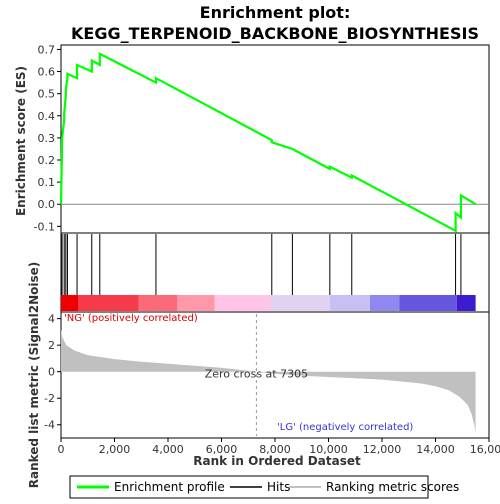  Describe the element at coordinates (47, 72) in the screenshot. I see `es-ytick-label: 0.6` at that location.